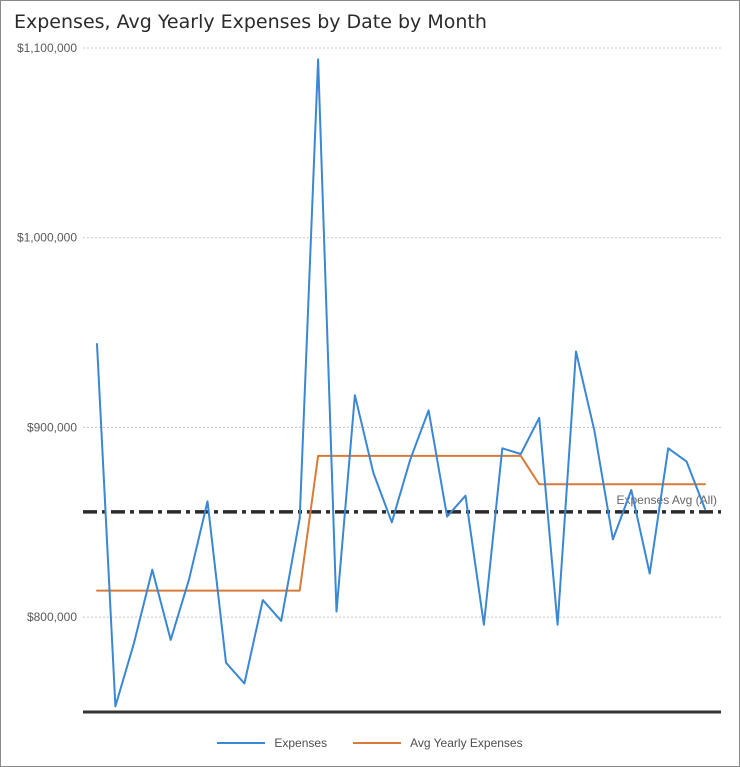  I want to click on legend-item-avg-yearly-expenses: Avg Yearly Expenses, so click(438, 743).